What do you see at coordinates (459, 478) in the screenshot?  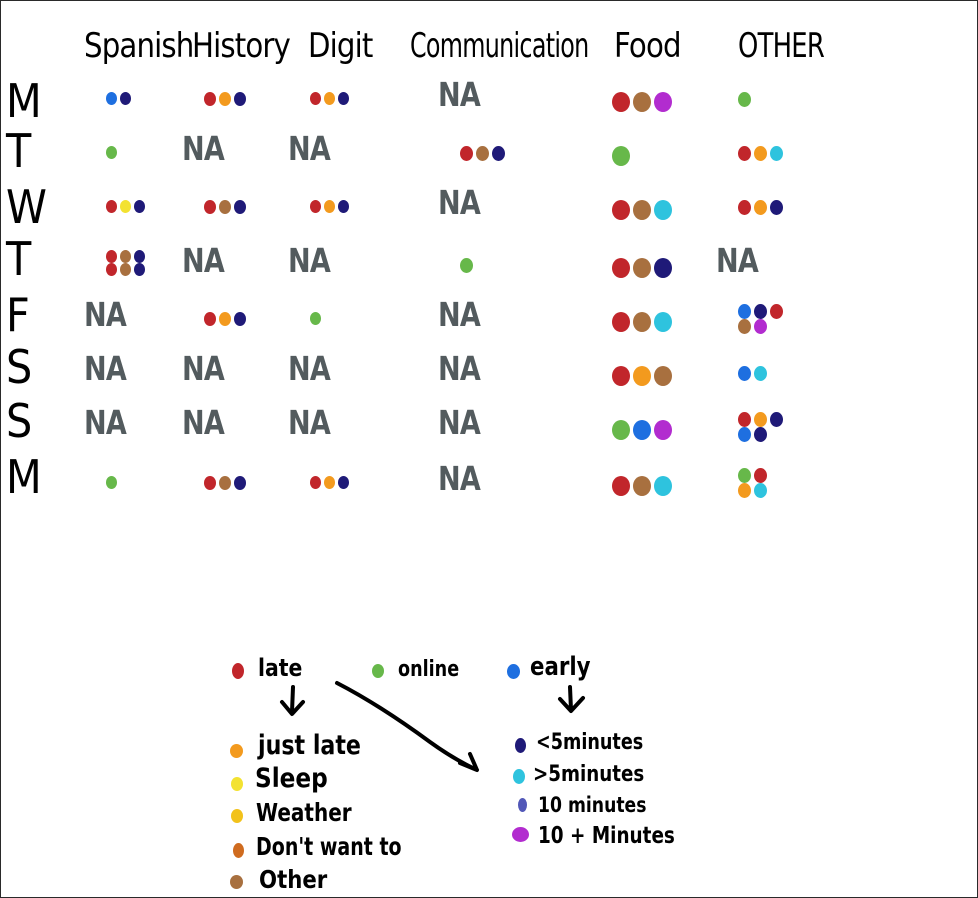 I see `na-mark-monday-2-communication: NA` at bounding box center [459, 478].